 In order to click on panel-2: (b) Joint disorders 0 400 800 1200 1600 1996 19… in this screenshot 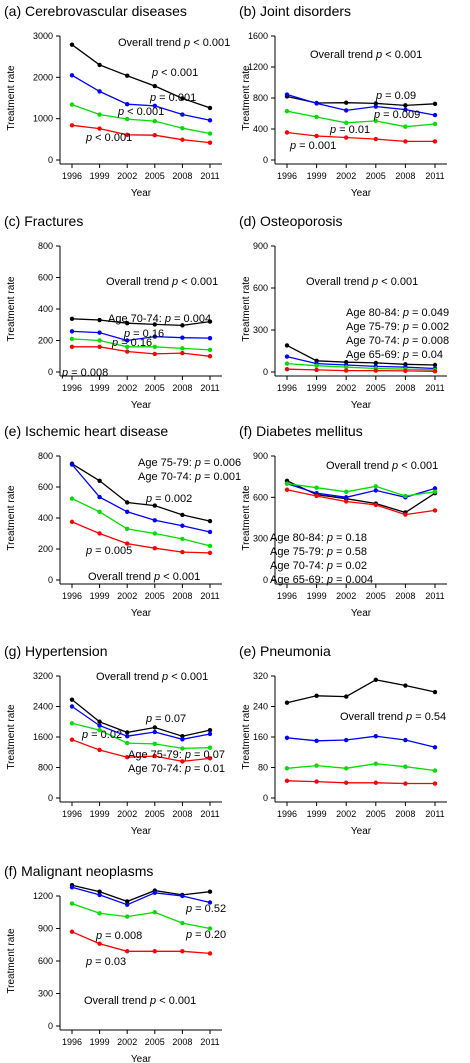, I will do `click(343, 101)`.